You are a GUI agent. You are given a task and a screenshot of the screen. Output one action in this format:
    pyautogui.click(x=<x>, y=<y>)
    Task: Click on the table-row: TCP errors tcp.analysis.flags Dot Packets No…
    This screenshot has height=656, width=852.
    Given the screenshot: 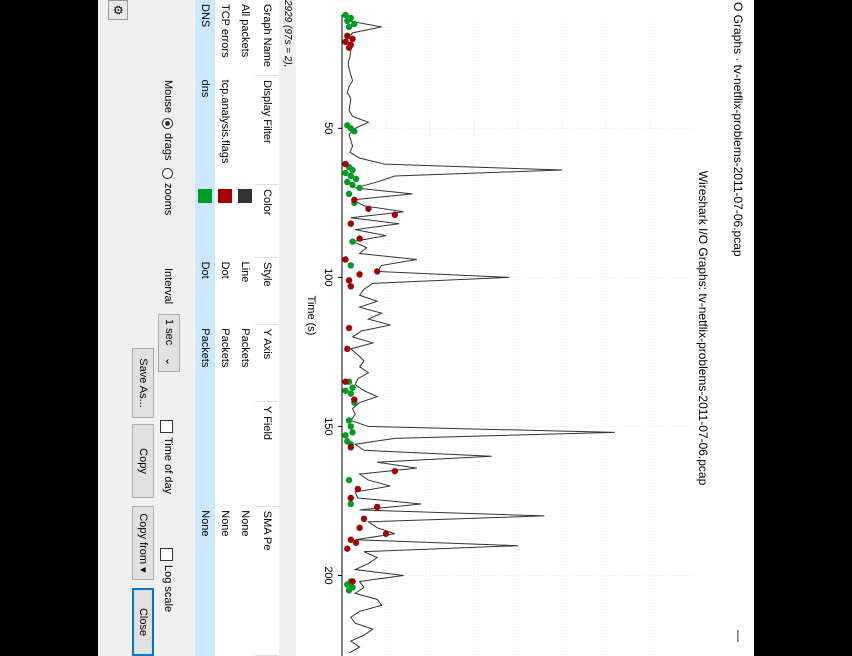 What is the action you would take?
    pyautogui.click(x=225, y=328)
    